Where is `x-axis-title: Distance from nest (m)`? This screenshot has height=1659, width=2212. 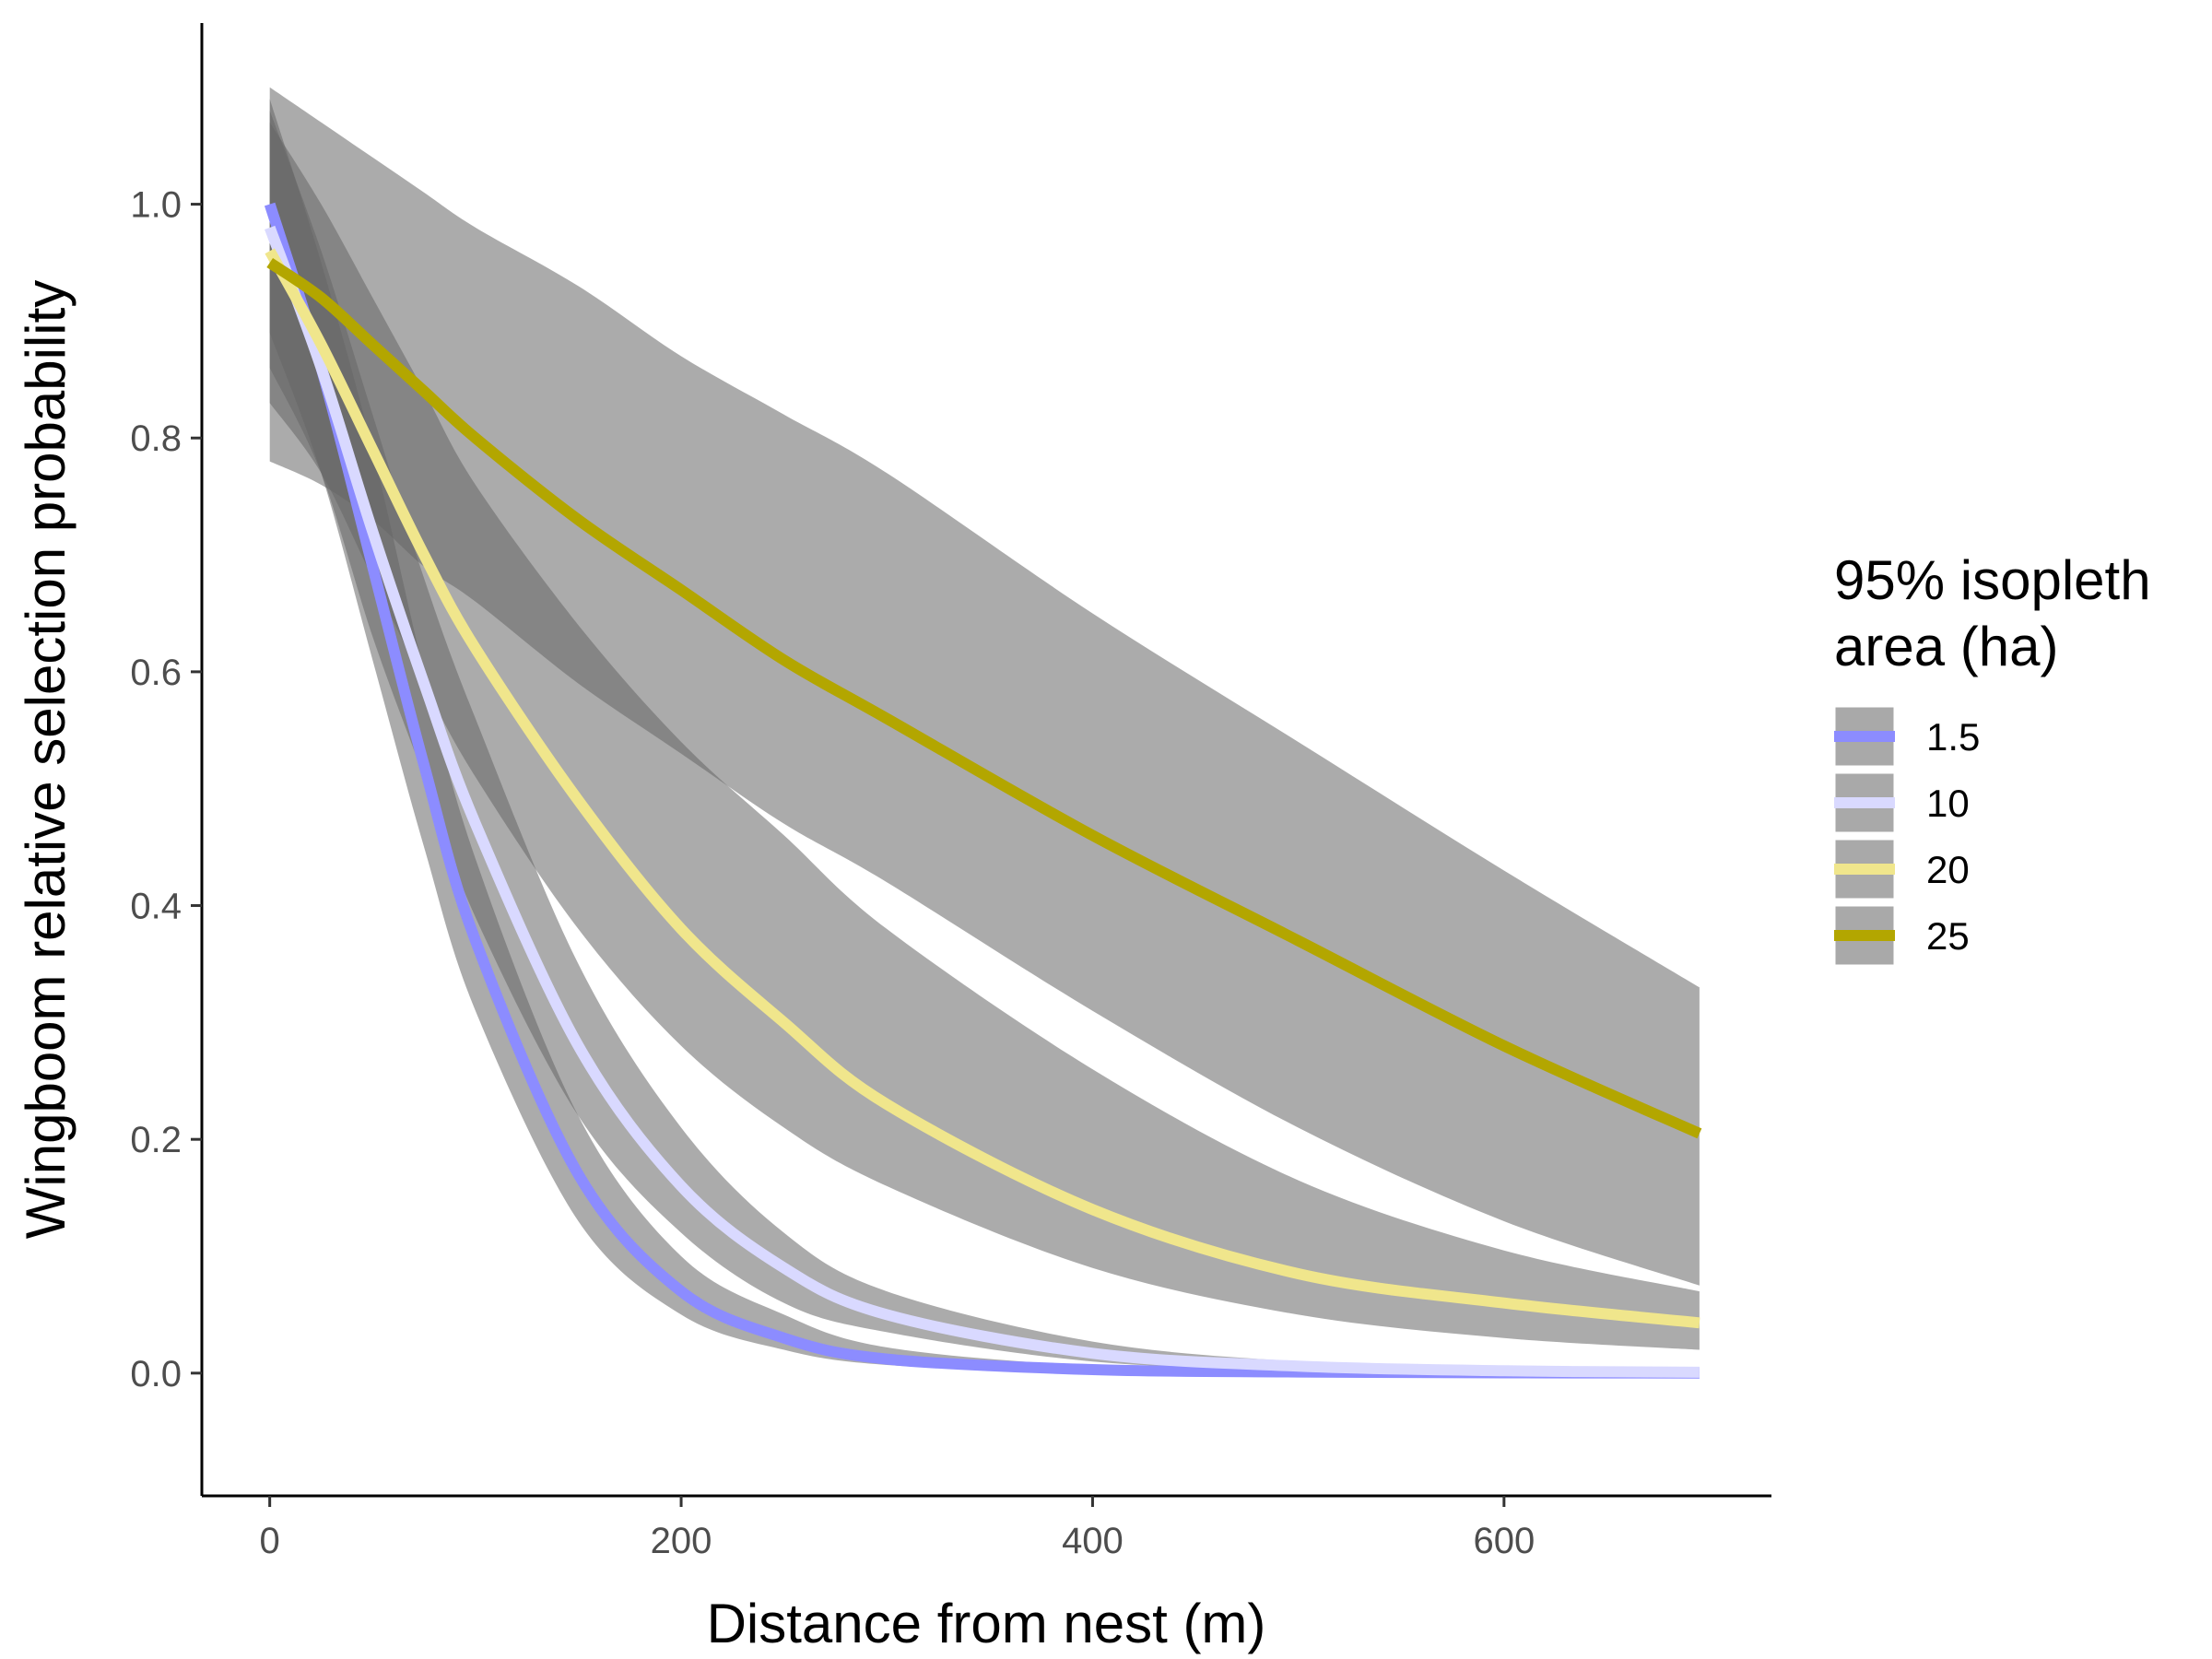 x-axis-title: Distance from nest (m) is located at coordinates (986, 1623).